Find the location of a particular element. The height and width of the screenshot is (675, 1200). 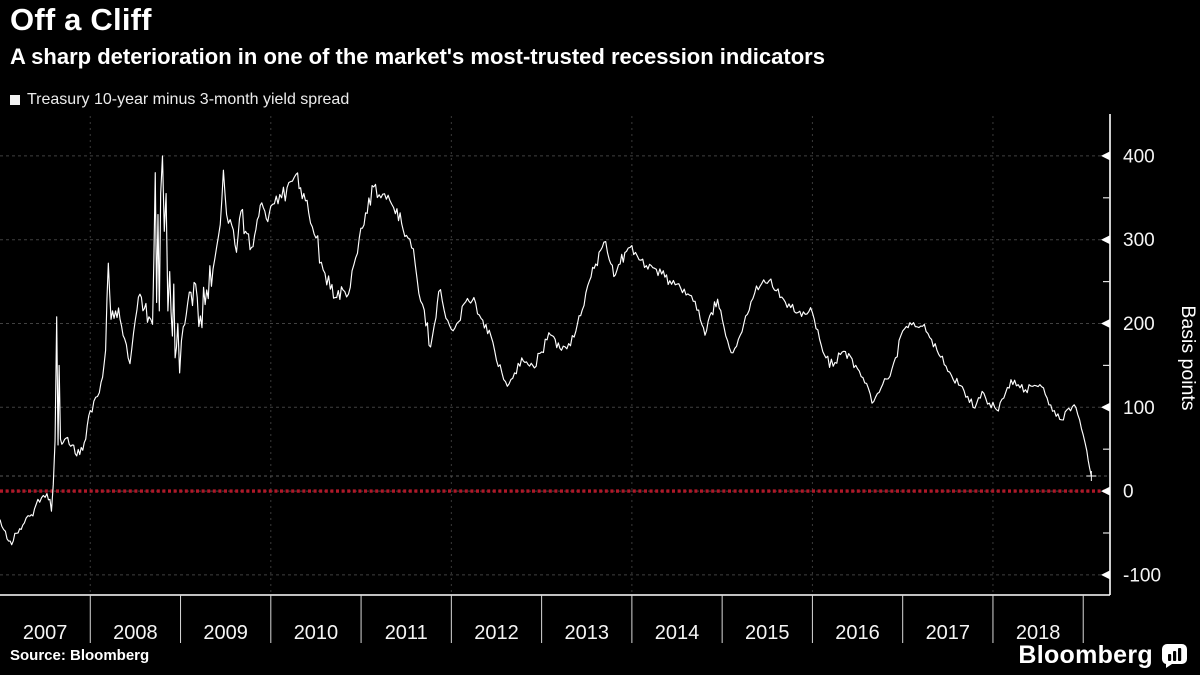

legend-swatch-icon is located at coordinates (15, 100).